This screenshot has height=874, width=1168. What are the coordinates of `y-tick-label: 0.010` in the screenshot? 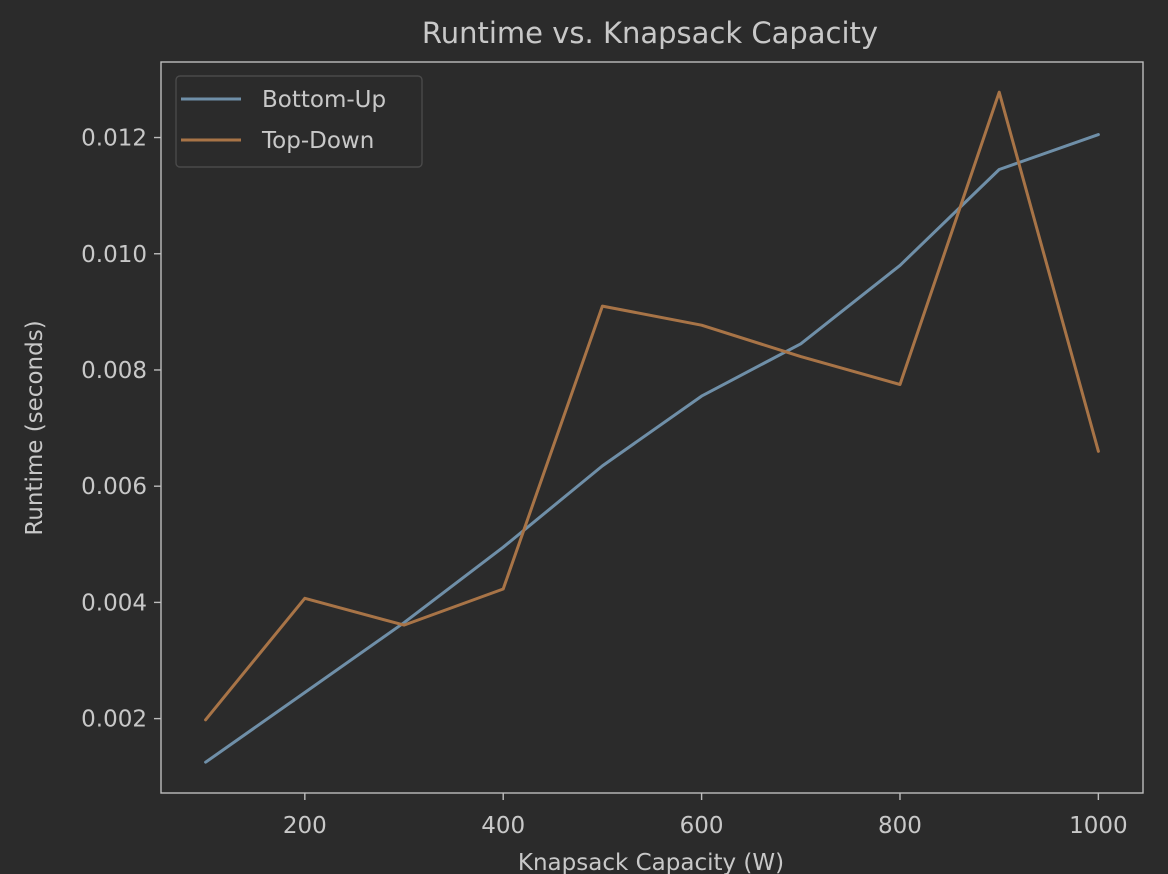 It's located at (114, 255).